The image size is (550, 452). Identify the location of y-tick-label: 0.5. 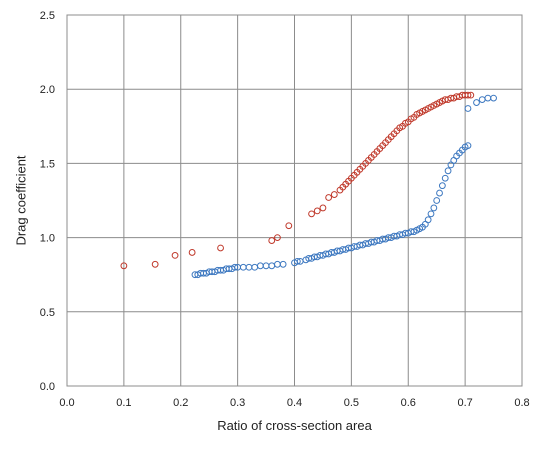
(47, 313).